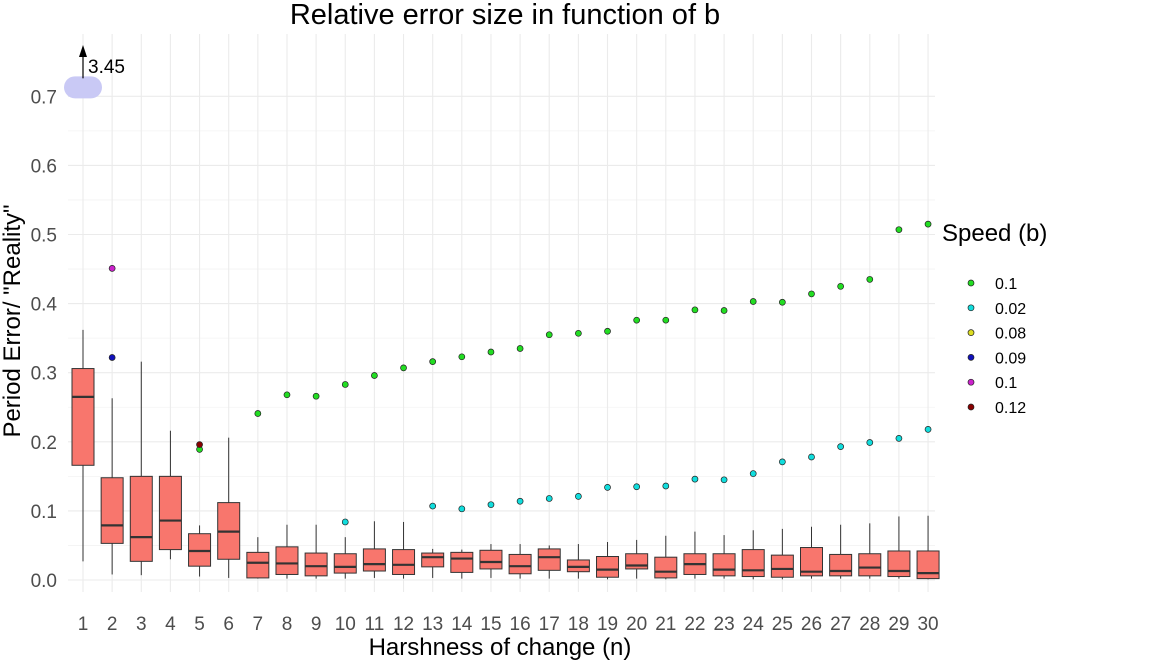  I want to click on outlier-arrow-head, so click(83, 51).